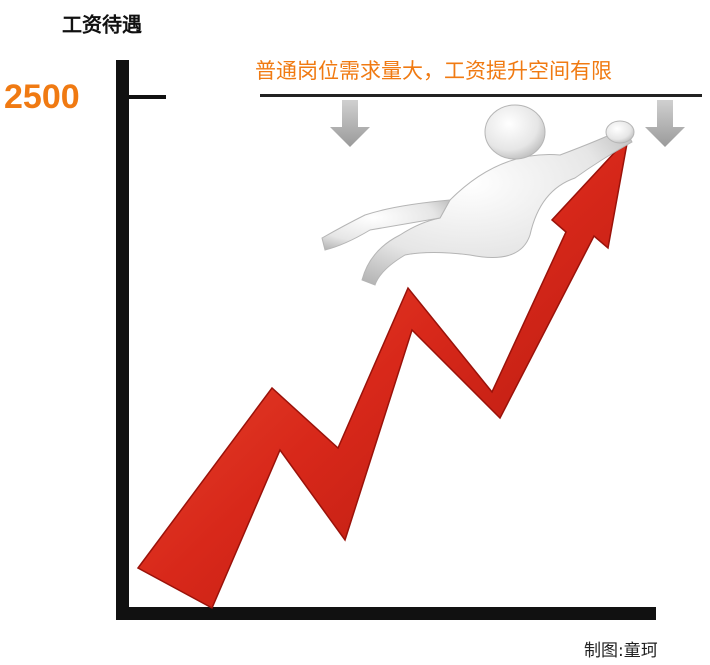  Describe the element at coordinates (507, 123) in the screenshot. I see `down-arrows` at that location.